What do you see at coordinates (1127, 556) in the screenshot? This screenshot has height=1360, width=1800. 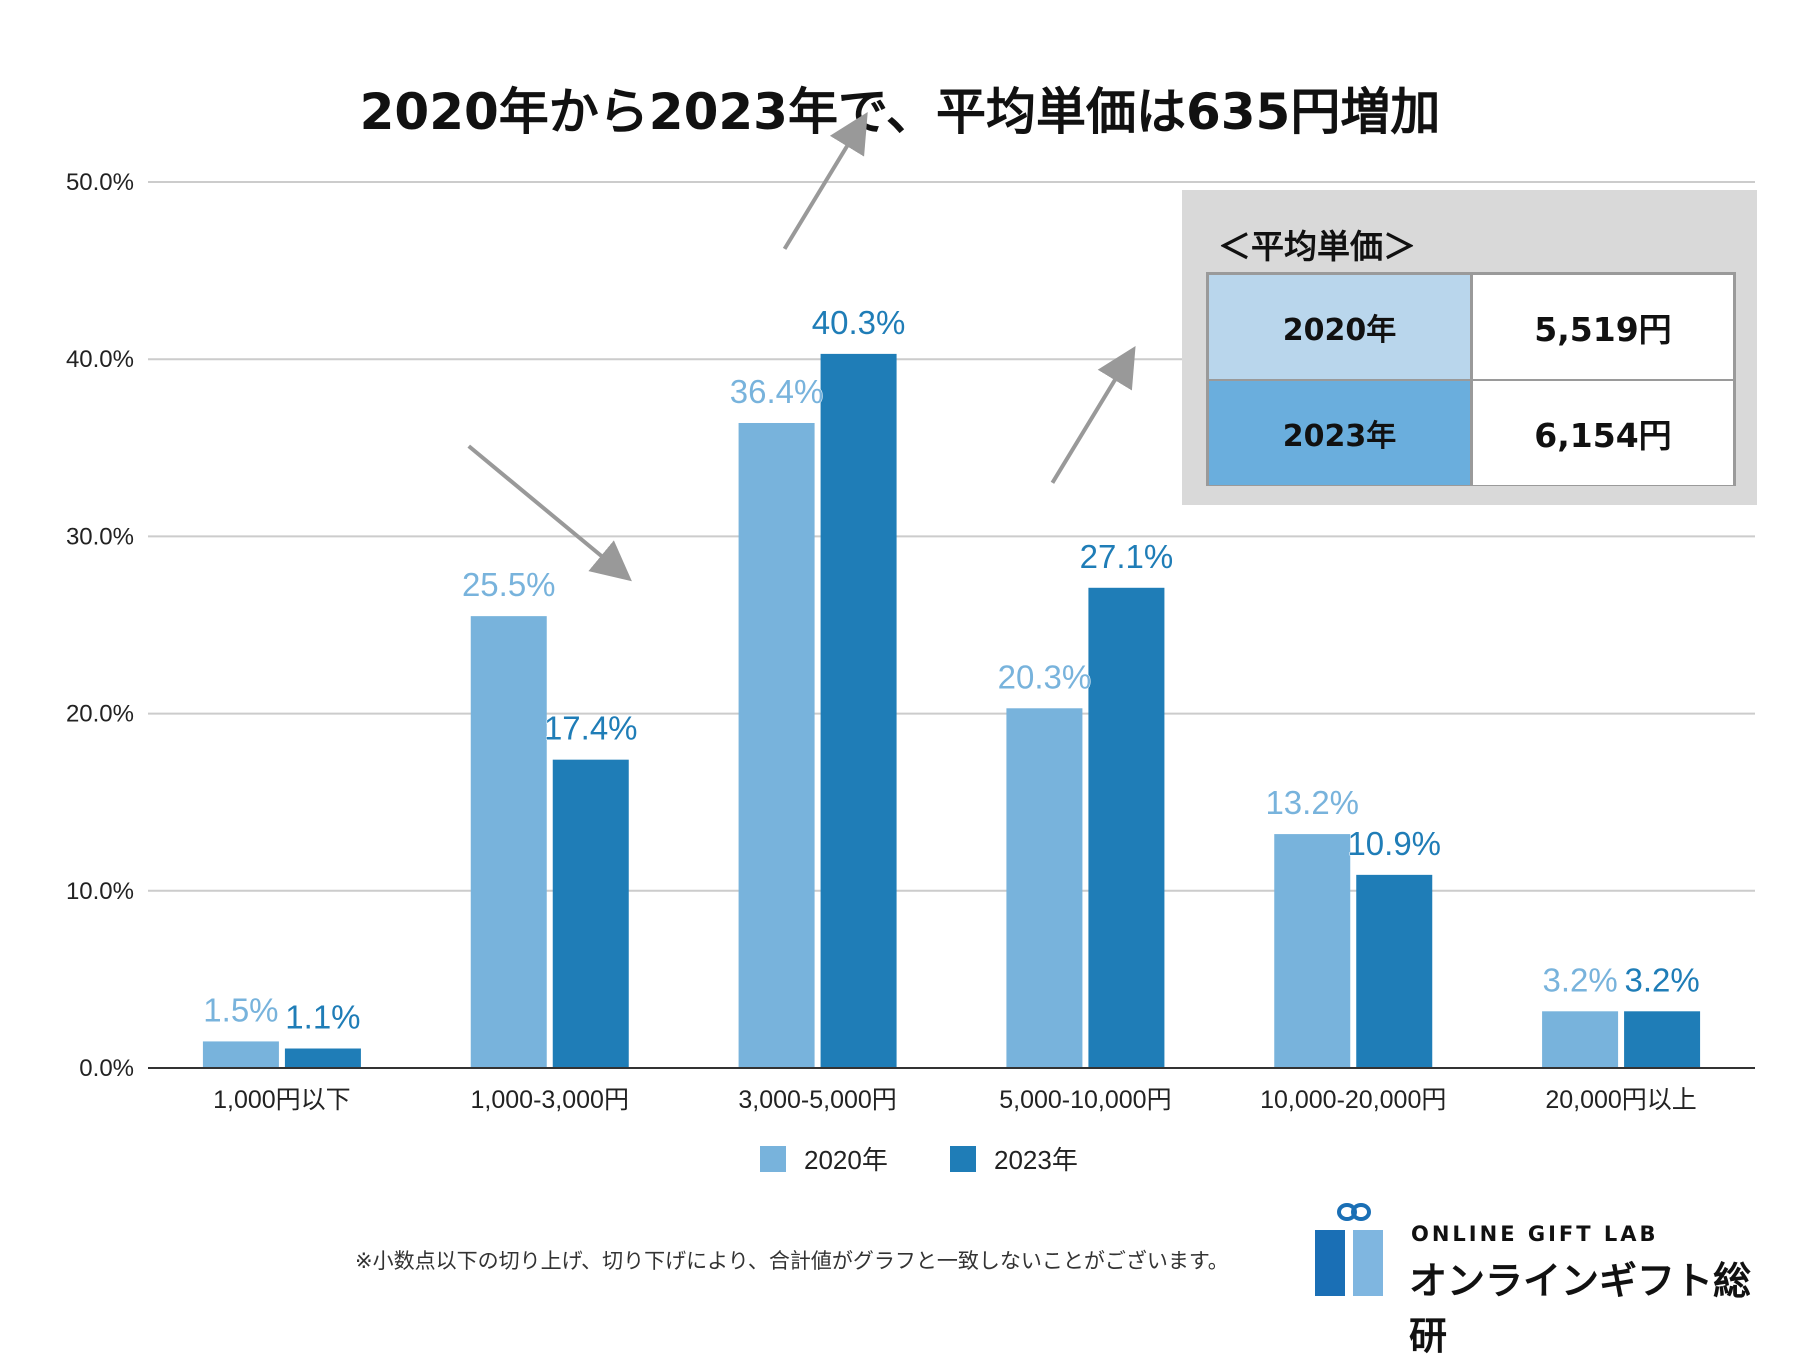 I see `data-label: 27.1%` at bounding box center [1127, 556].